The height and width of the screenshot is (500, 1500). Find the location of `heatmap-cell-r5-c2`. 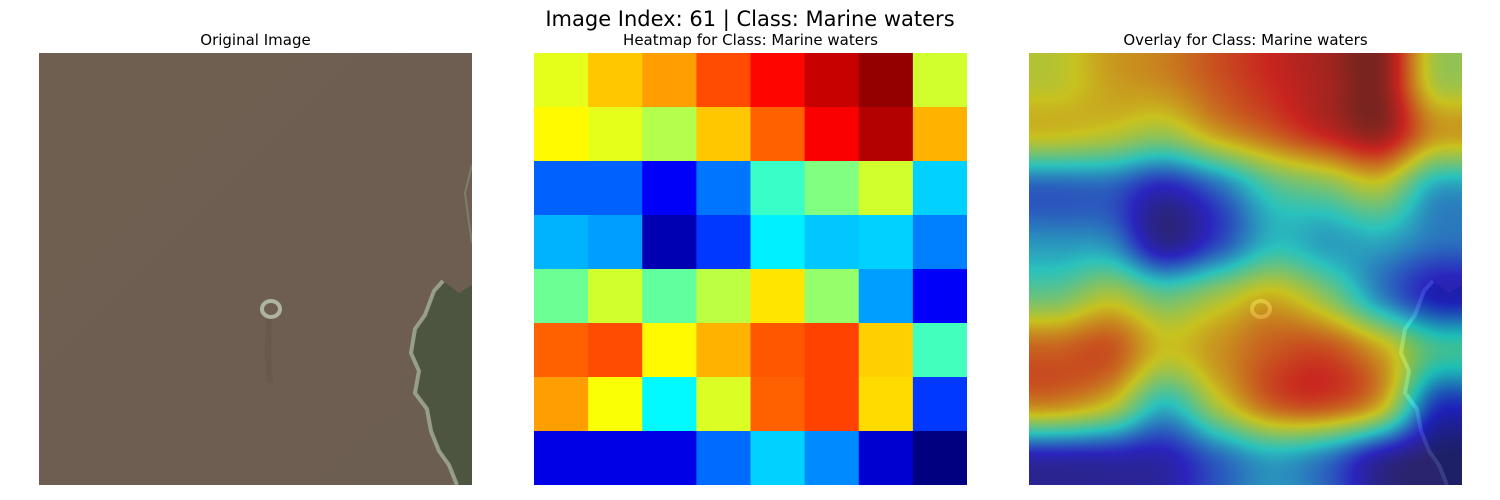

heatmap-cell-r5-c2 is located at coordinates (669, 350).